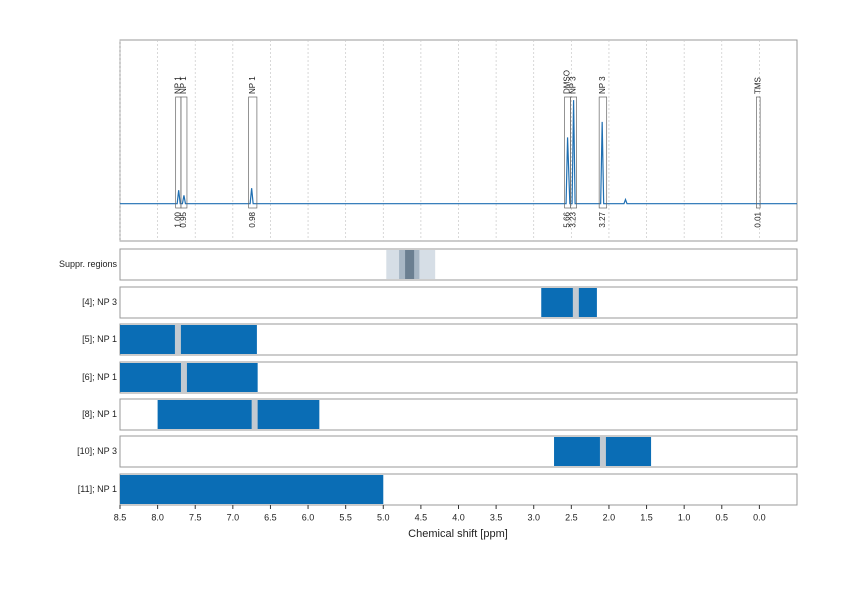 This screenshot has width=842, height=600. What do you see at coordinates (120, 517) in the screenshot?
I see `x-tick-label: 8.5` at bounding box center [120, 517].